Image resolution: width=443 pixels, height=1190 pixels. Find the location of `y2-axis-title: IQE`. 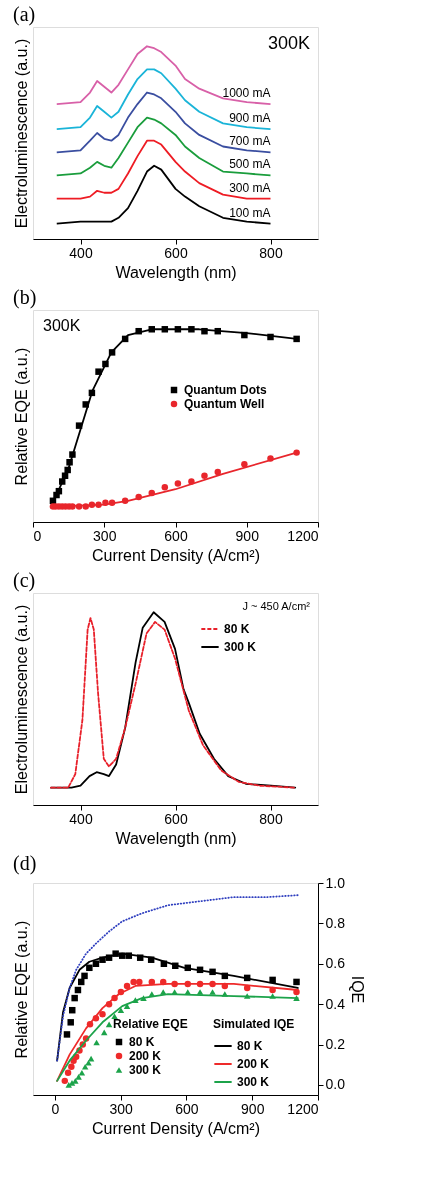

y2-axis-title: IQE is located at coordinates (357, 989).